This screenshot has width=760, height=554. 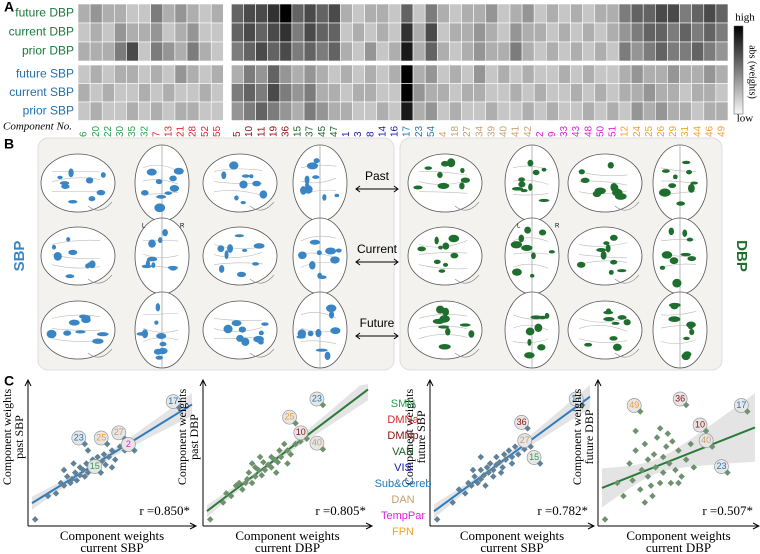 I want to click on x-axis-label: current DBP, so click(x=678, y=547).